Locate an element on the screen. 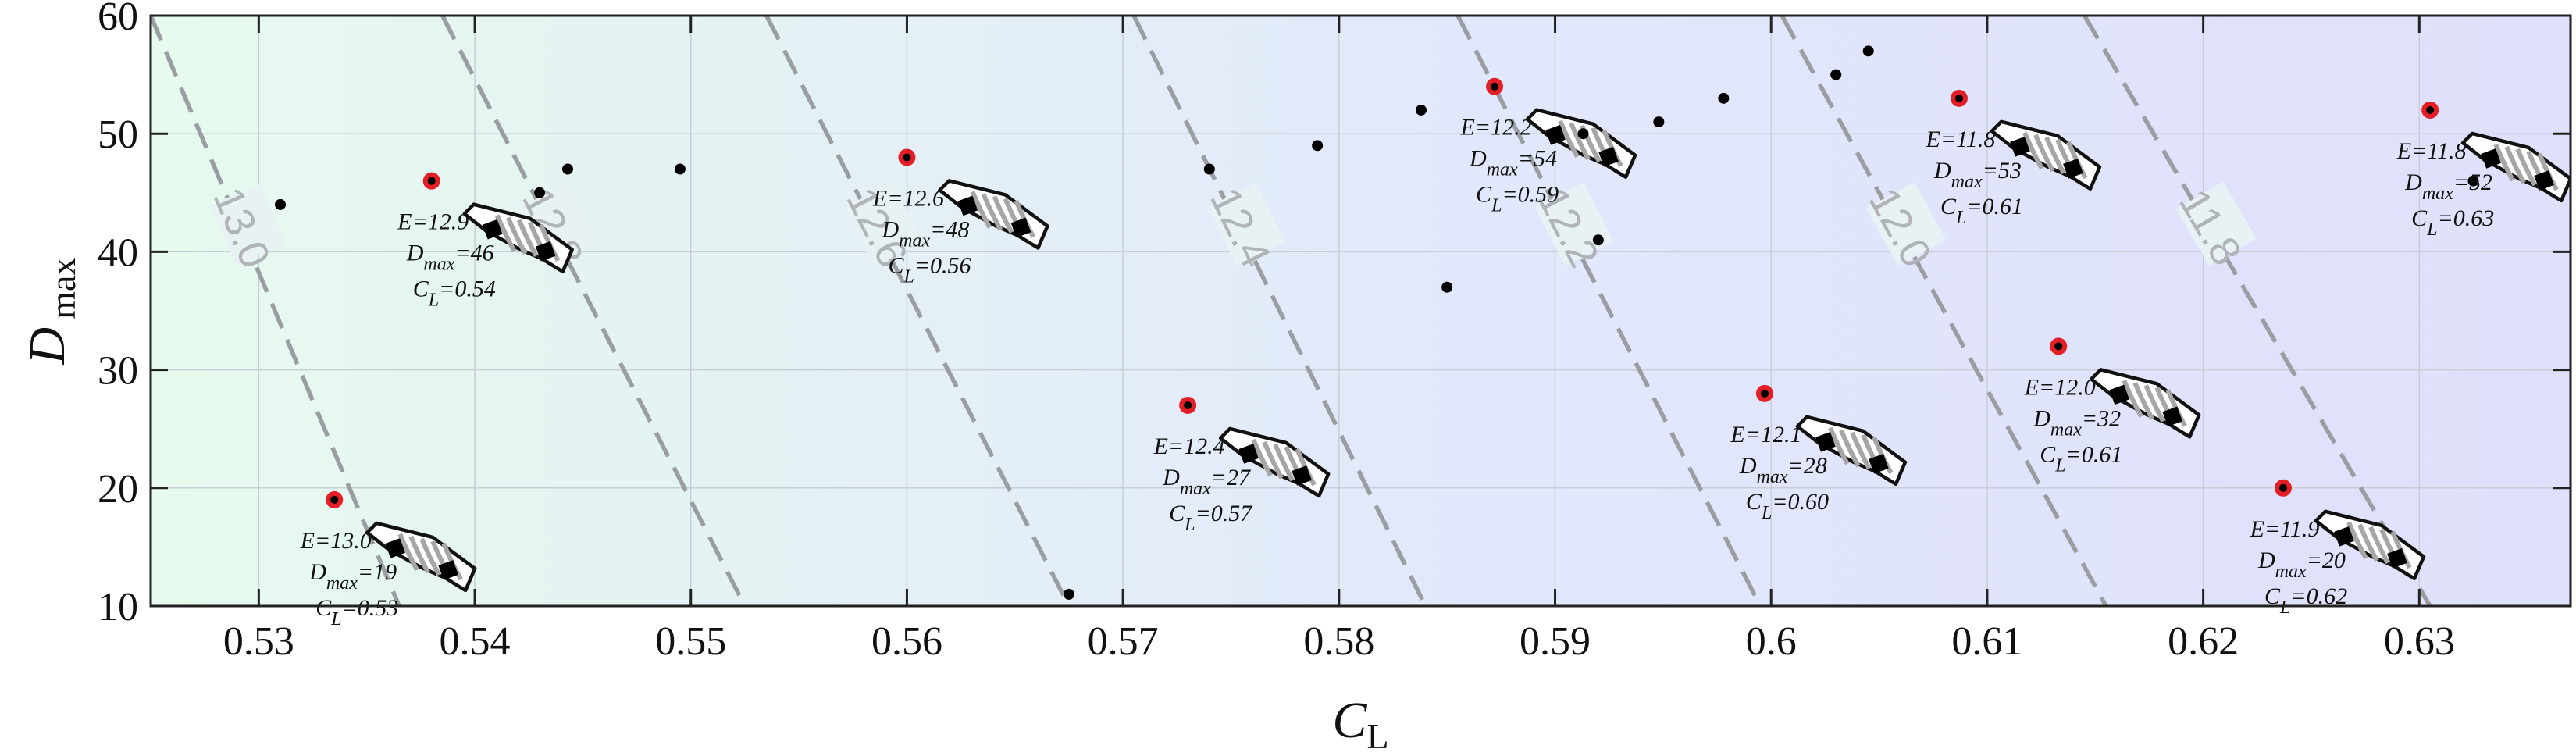 The image size is (2576, 756). y-tick-label: 40 is located at coordinates (118, 252).